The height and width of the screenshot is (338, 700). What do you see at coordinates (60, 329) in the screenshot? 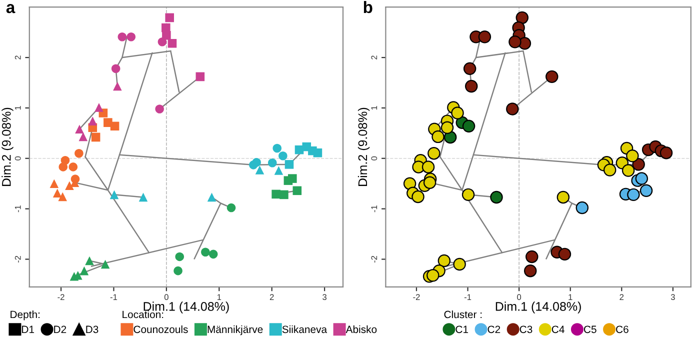
I see `legend-label: D2` at bounding box center [60, 329].